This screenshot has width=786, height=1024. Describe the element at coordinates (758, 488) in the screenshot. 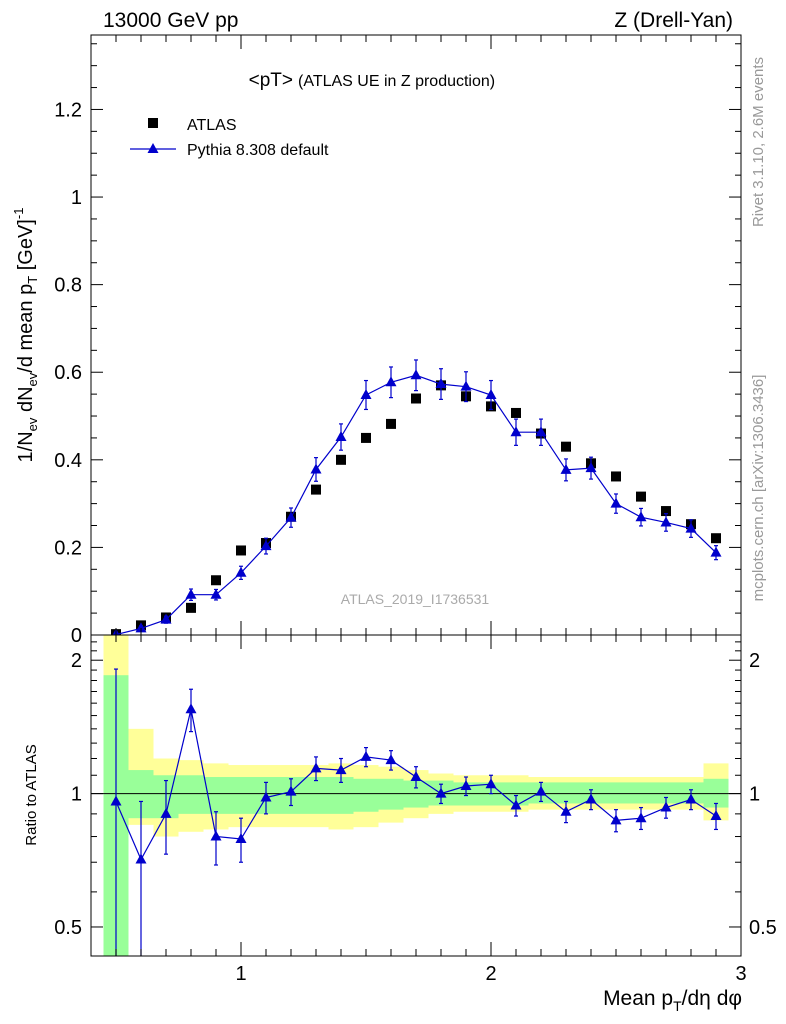

I see `mcplots-label: mcplots.cern.ch [arXiv:1306.3436]` at that location.